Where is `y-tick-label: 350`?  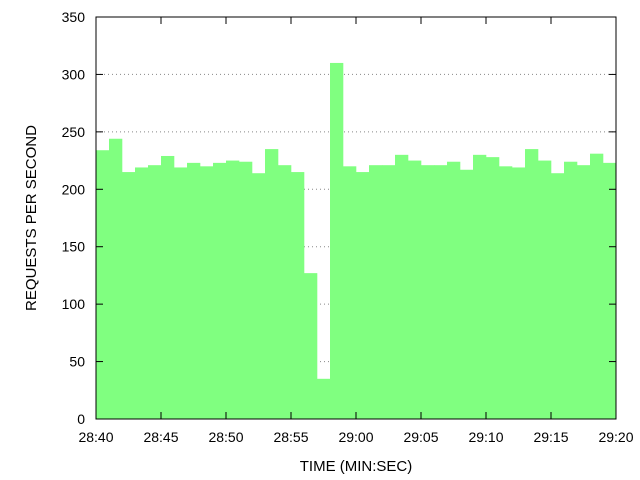
y-tick-label: 350 is located at coordinates (74, 17).